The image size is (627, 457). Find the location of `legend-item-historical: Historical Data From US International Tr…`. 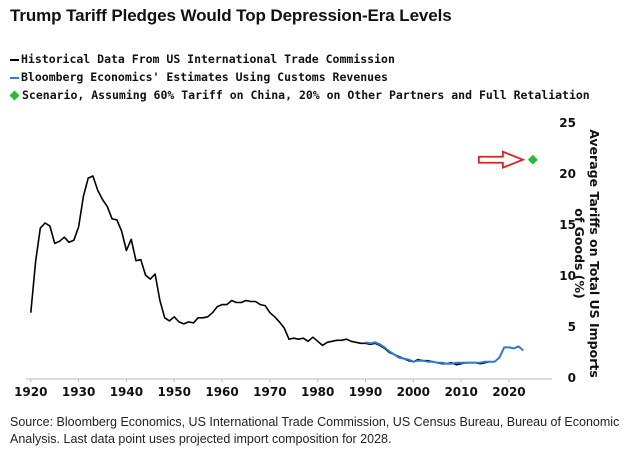

legend-item-historical: Historical Data From US International Tr… is located at coordinates (202, 59).